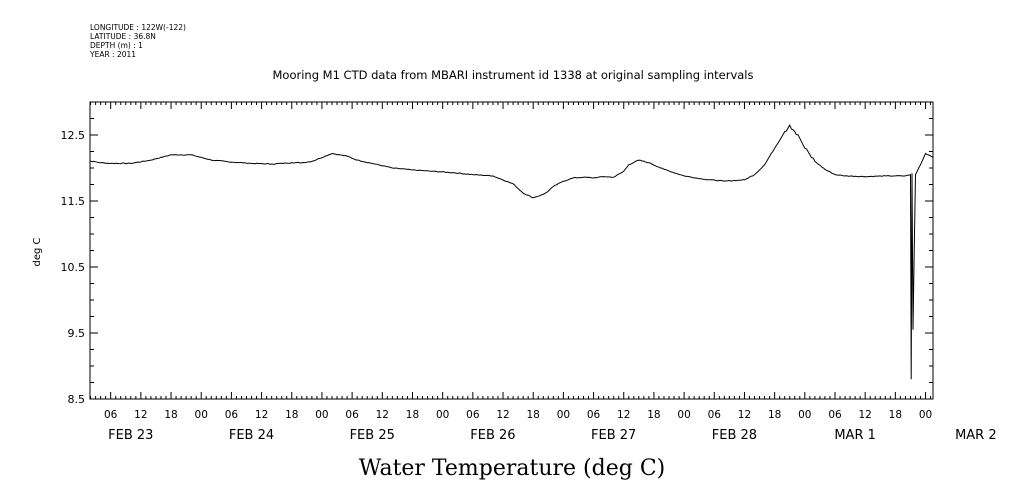 The width and height of the screenshot is (1009, 504). What do you see at coordinates (251, 435) in the screenshot?
I see `x-day-label: FEB 24` at bounding box center [251, 435].